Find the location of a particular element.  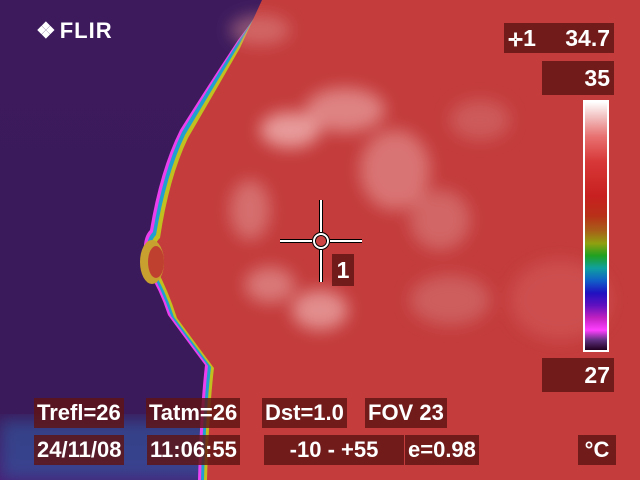

spot-center is located at coordinates (321, 241).